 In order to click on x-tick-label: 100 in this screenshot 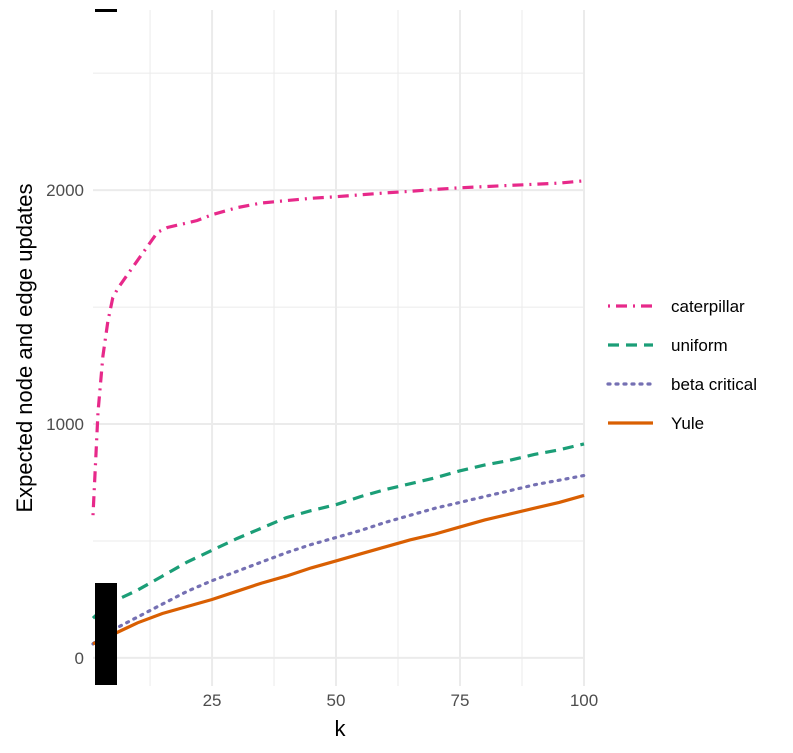, I will do `click(584, 700)`.